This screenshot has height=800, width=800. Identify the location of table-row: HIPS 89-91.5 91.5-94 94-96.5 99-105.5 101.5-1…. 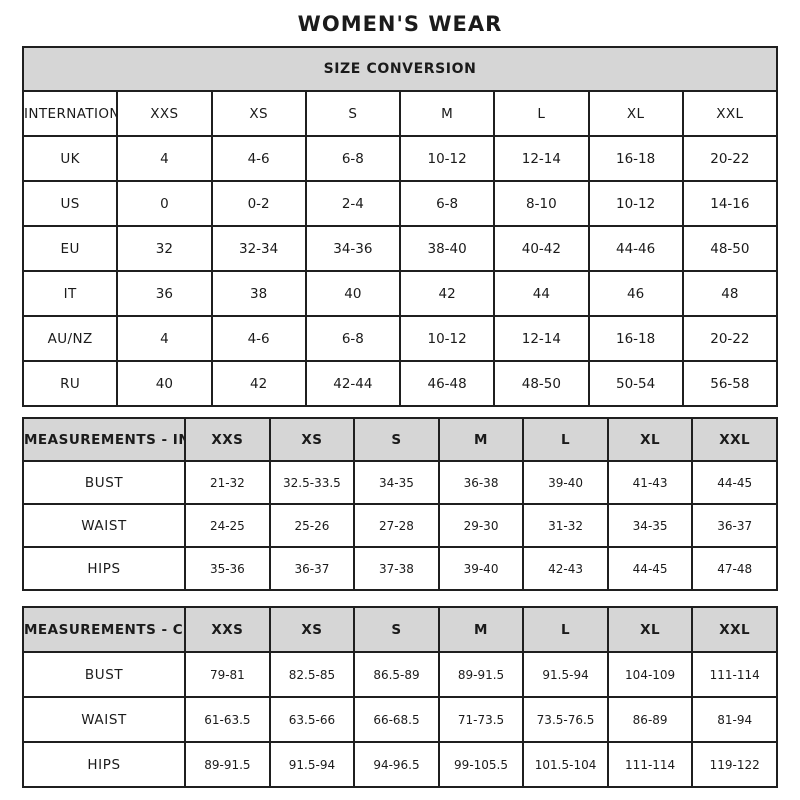
(399, 764).